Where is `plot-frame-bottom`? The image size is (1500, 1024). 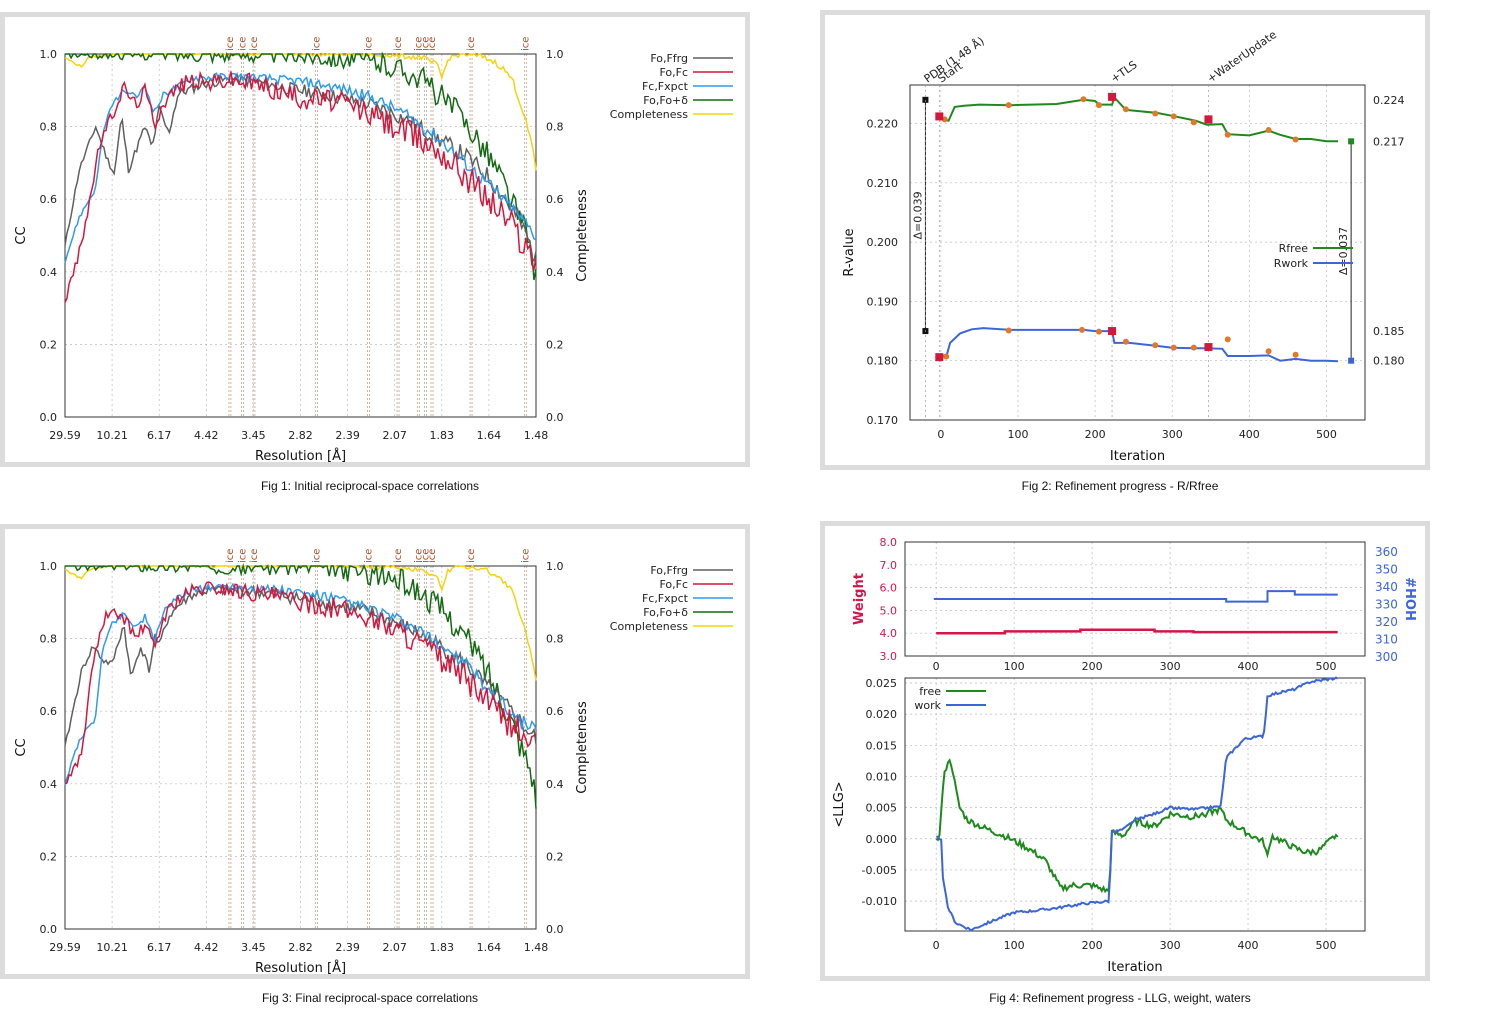 plot-frame-bottom is located at coordinates (1135, 804).